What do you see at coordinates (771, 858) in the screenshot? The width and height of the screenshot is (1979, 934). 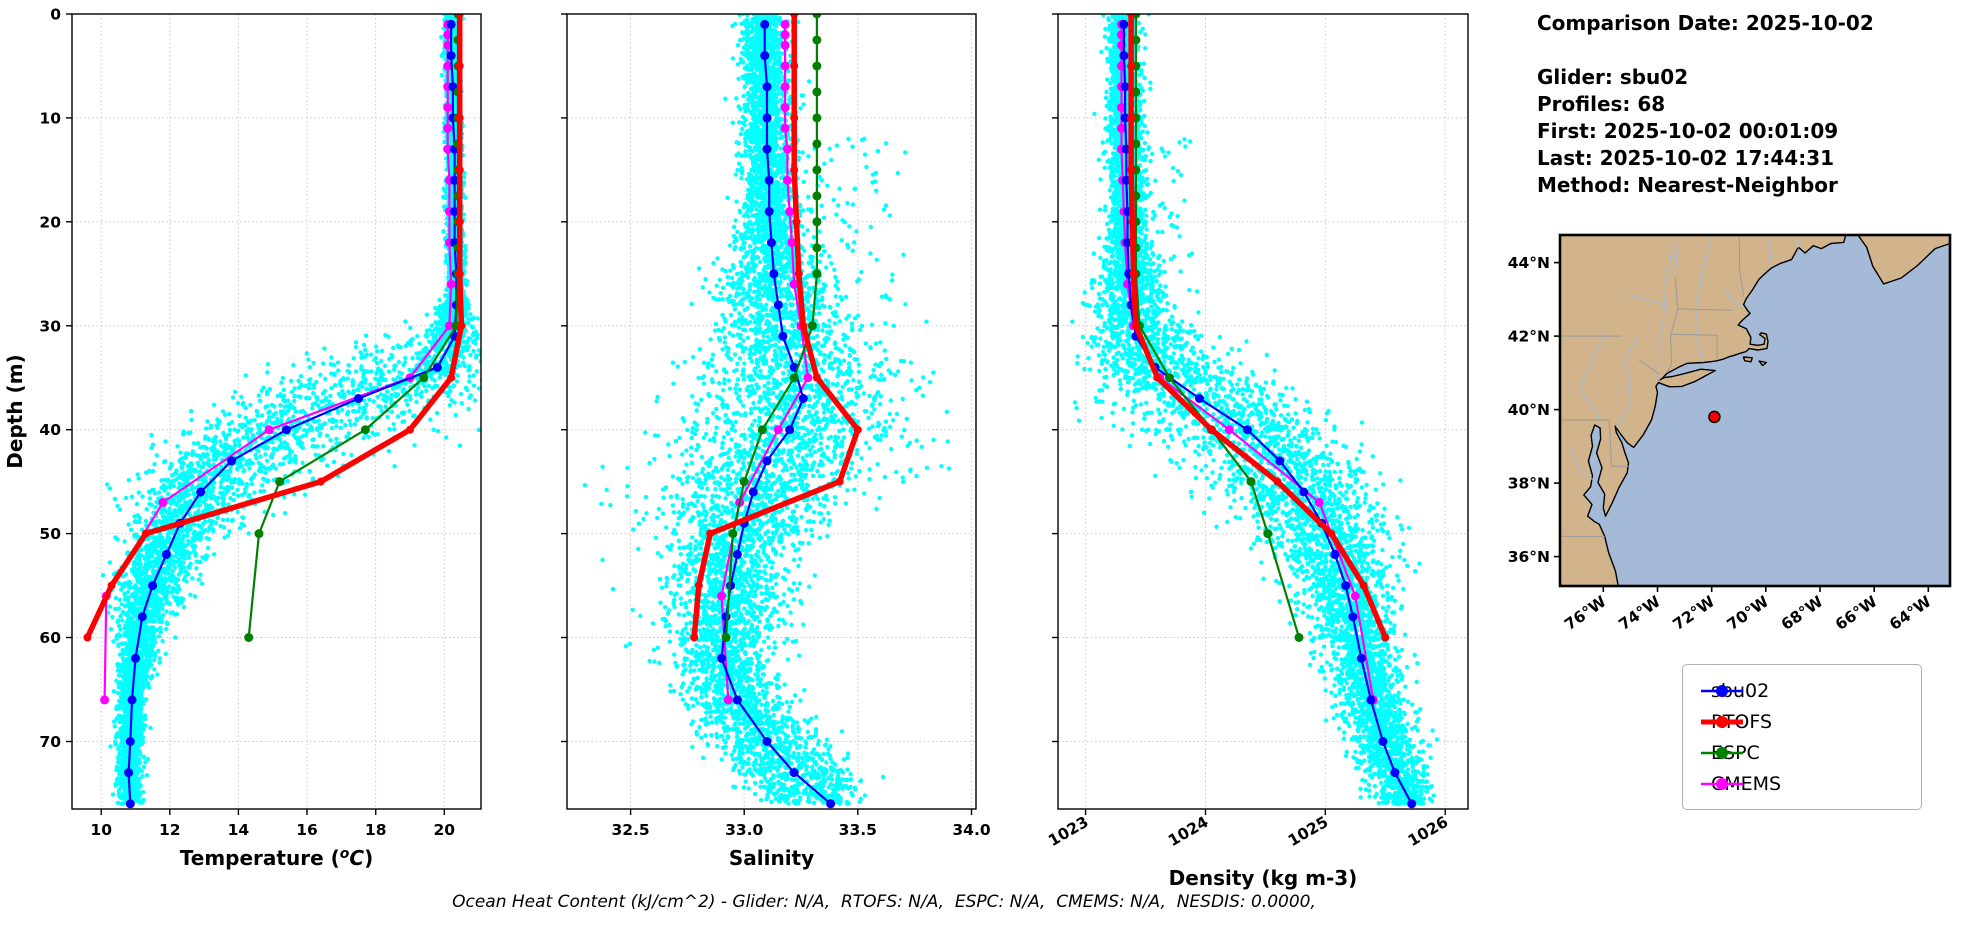 I see `xlabel: Salinity` at bounding box center [771, 858].